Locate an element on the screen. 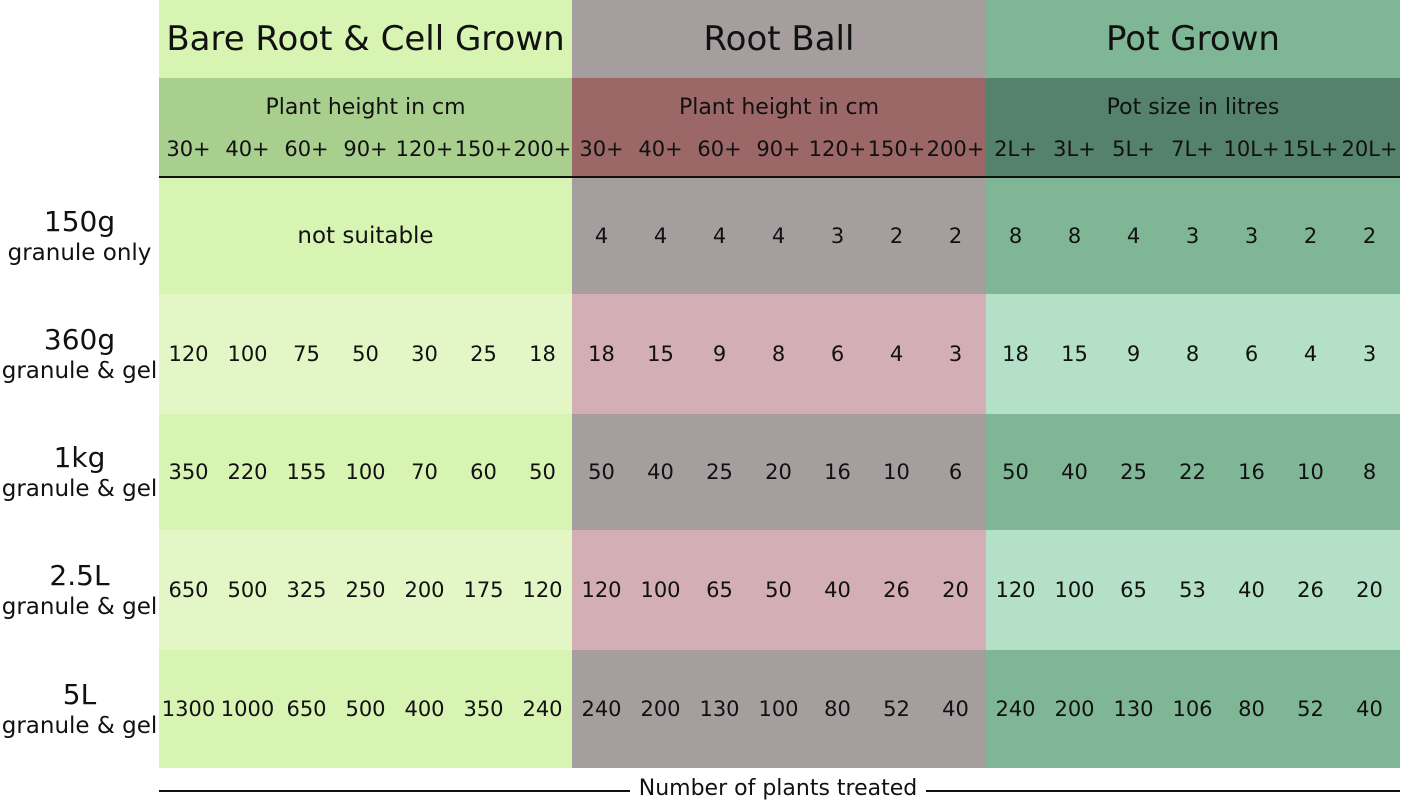  row-size: 2.5L is located at coordinates (79, 575).